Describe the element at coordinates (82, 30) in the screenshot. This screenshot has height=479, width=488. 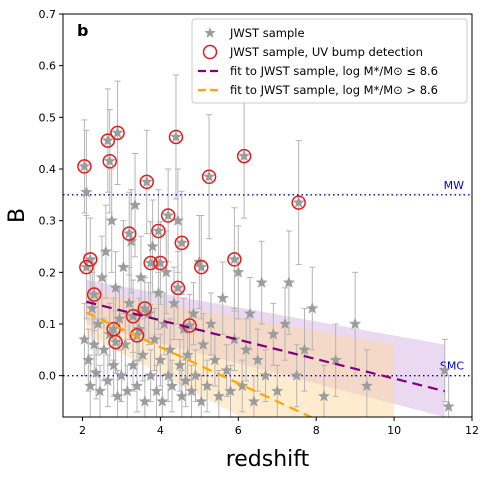
I see `panel-label: b` at that location.